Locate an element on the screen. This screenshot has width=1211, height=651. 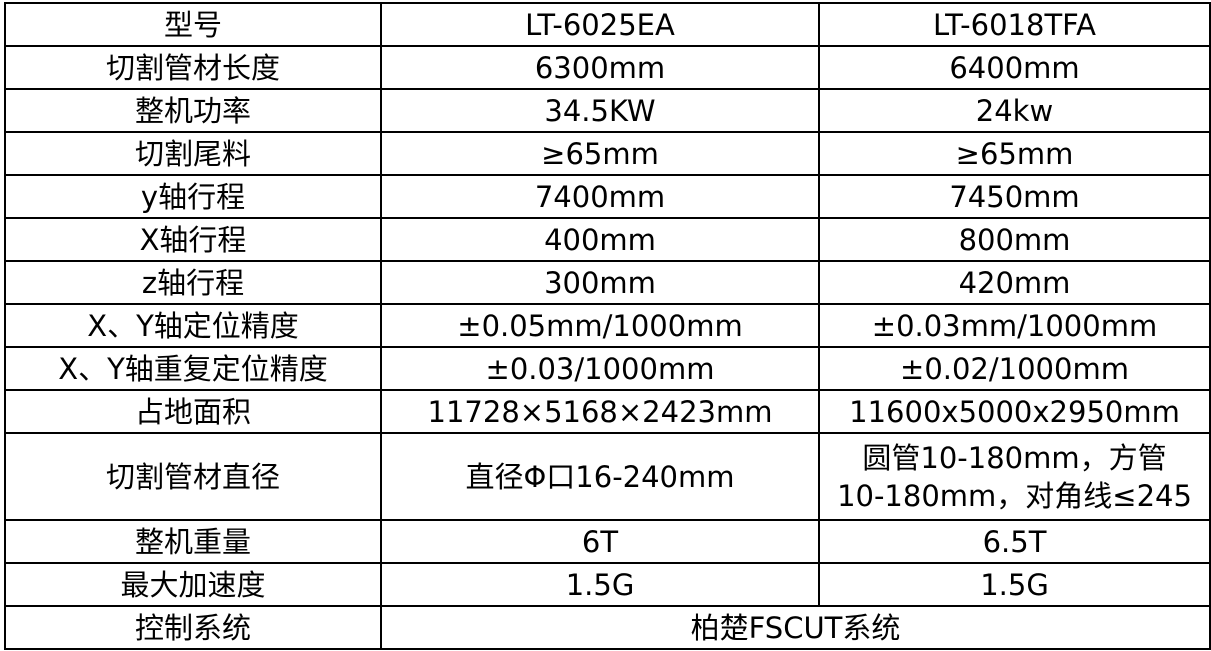
header-row: 型号 LT-6025EA LT-6018TFA is located at coordinates (607, 24).